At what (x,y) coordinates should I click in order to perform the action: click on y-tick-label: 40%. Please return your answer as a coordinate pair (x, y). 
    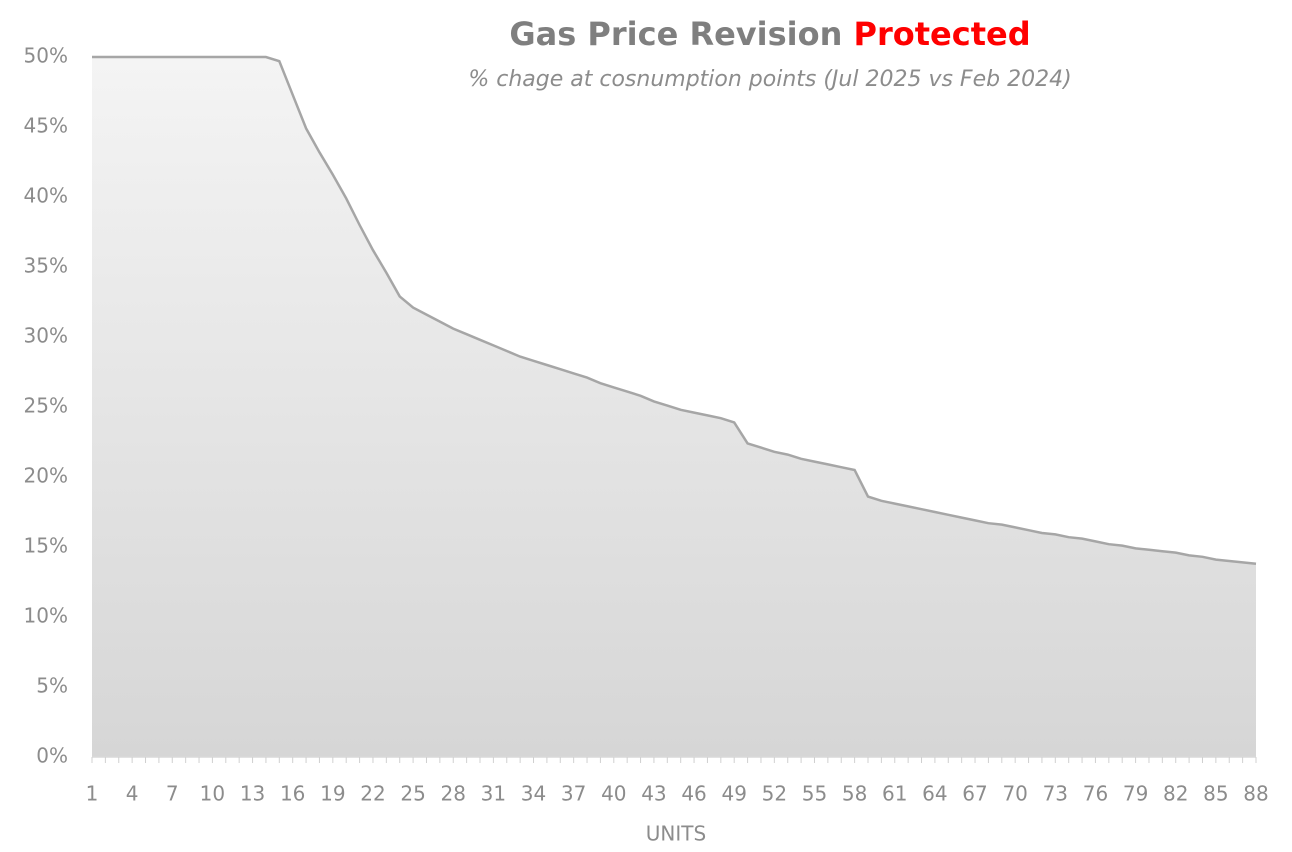
    Looking at the image, I should click on (46, 196).